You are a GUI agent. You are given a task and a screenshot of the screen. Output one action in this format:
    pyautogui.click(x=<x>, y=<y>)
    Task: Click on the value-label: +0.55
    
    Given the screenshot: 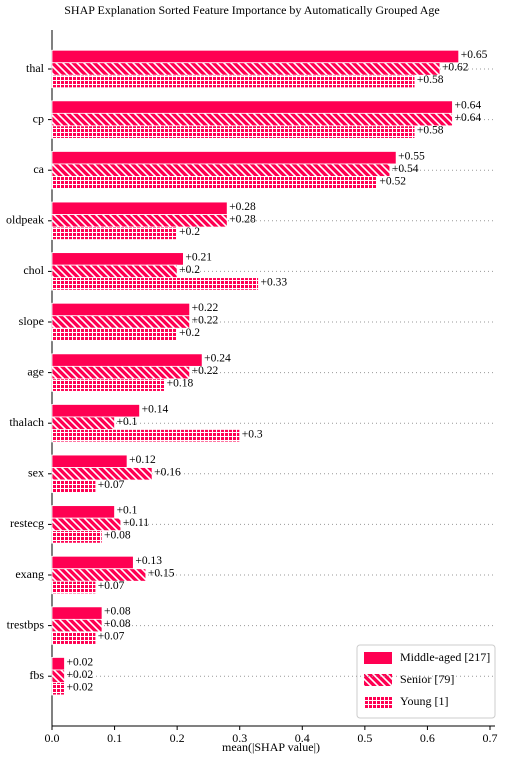 What is the action you would take?
    pyautogui.click(x=411, y=156)
    